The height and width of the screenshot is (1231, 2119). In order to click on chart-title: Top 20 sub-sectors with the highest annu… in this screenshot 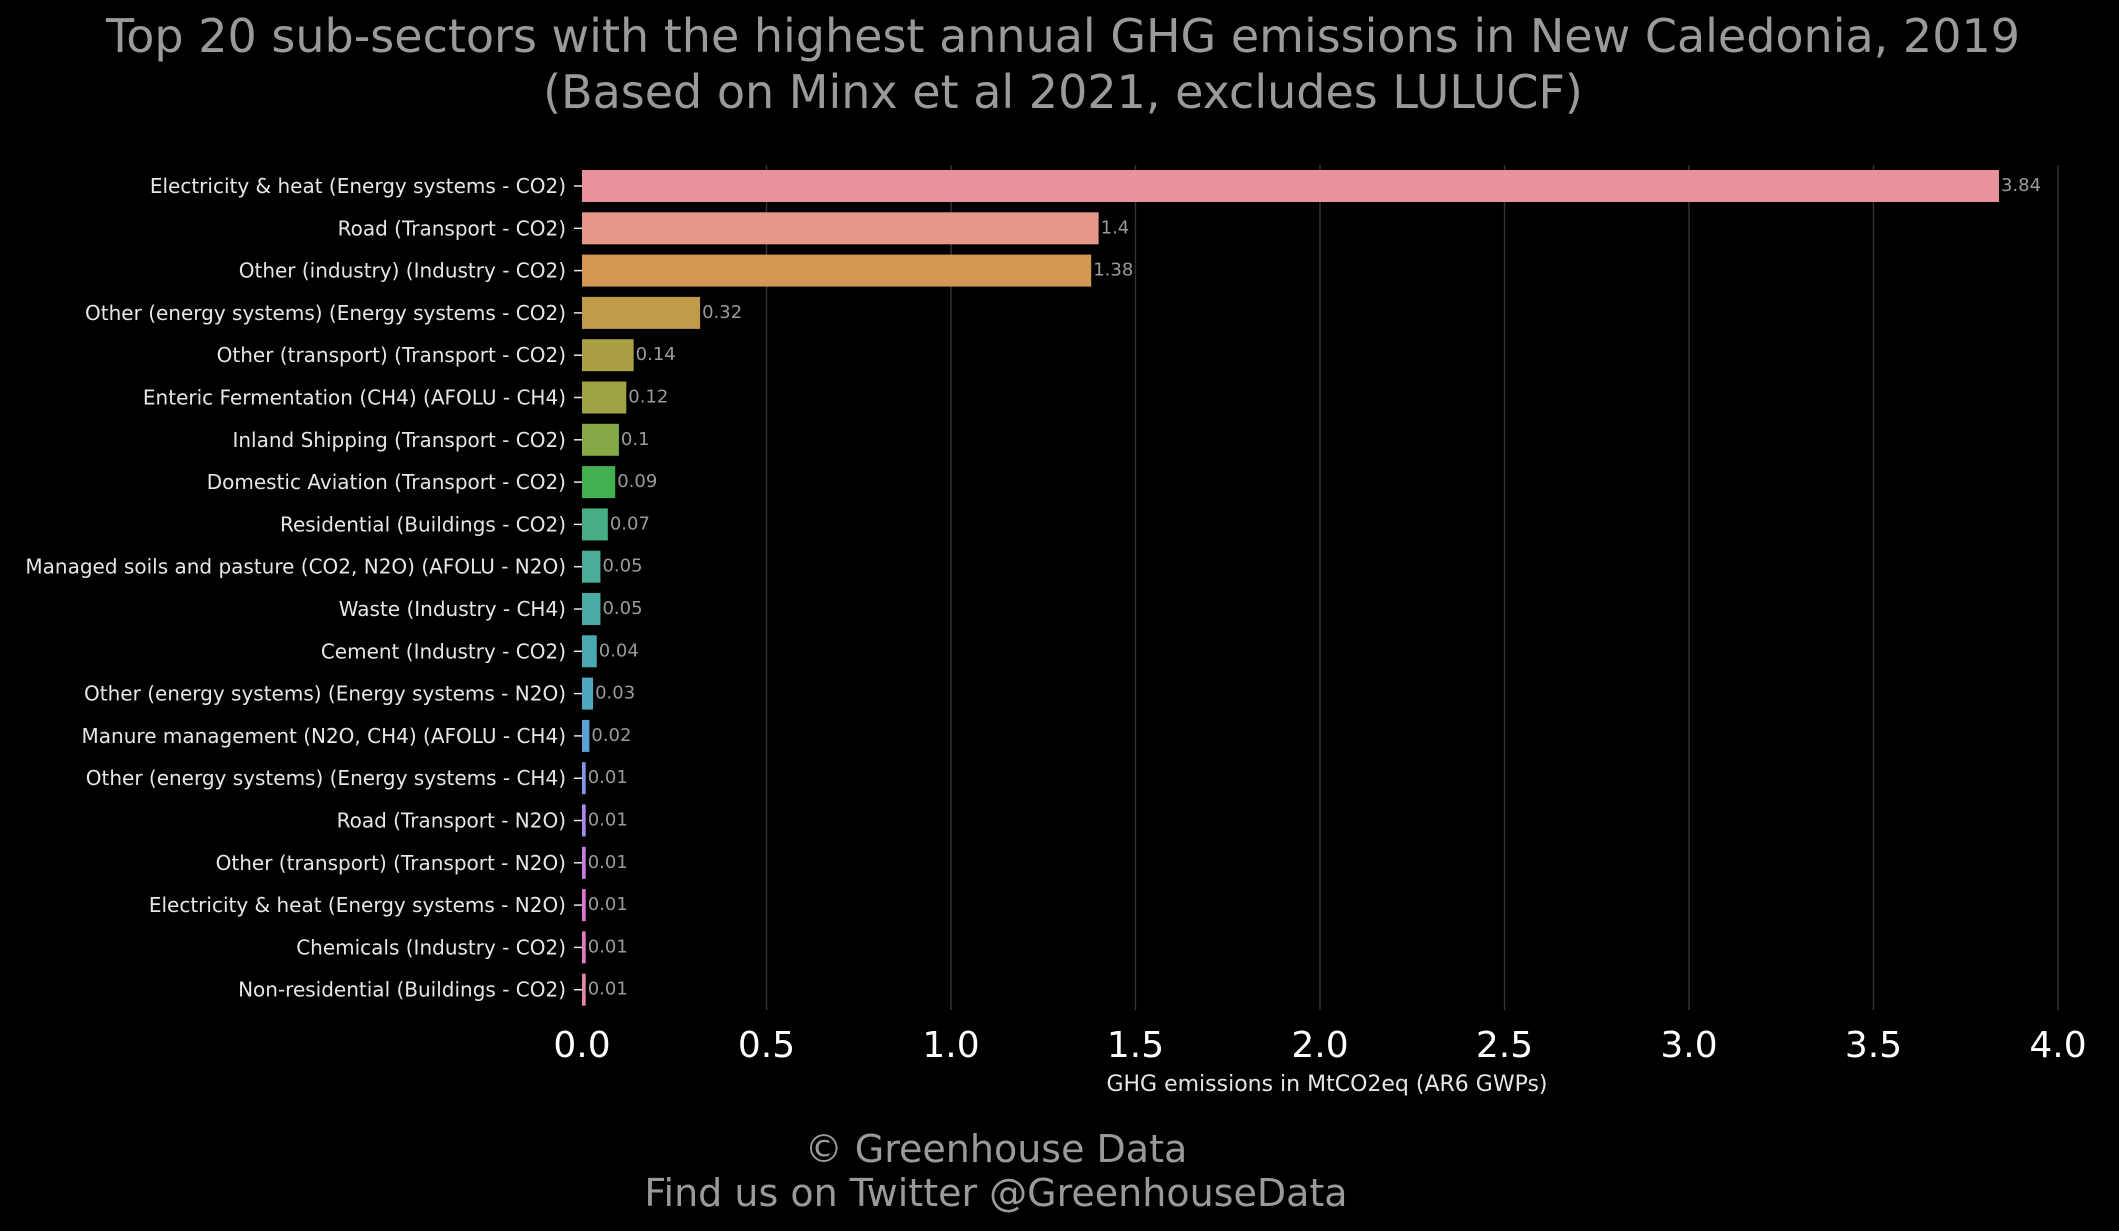, I will do `click(1062, 36)`.